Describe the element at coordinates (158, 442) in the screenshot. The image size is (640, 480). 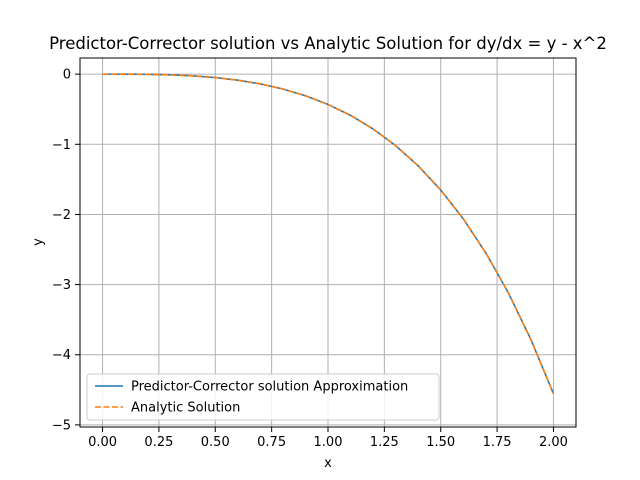
I see `x-tick-label: 0.25` at that location.